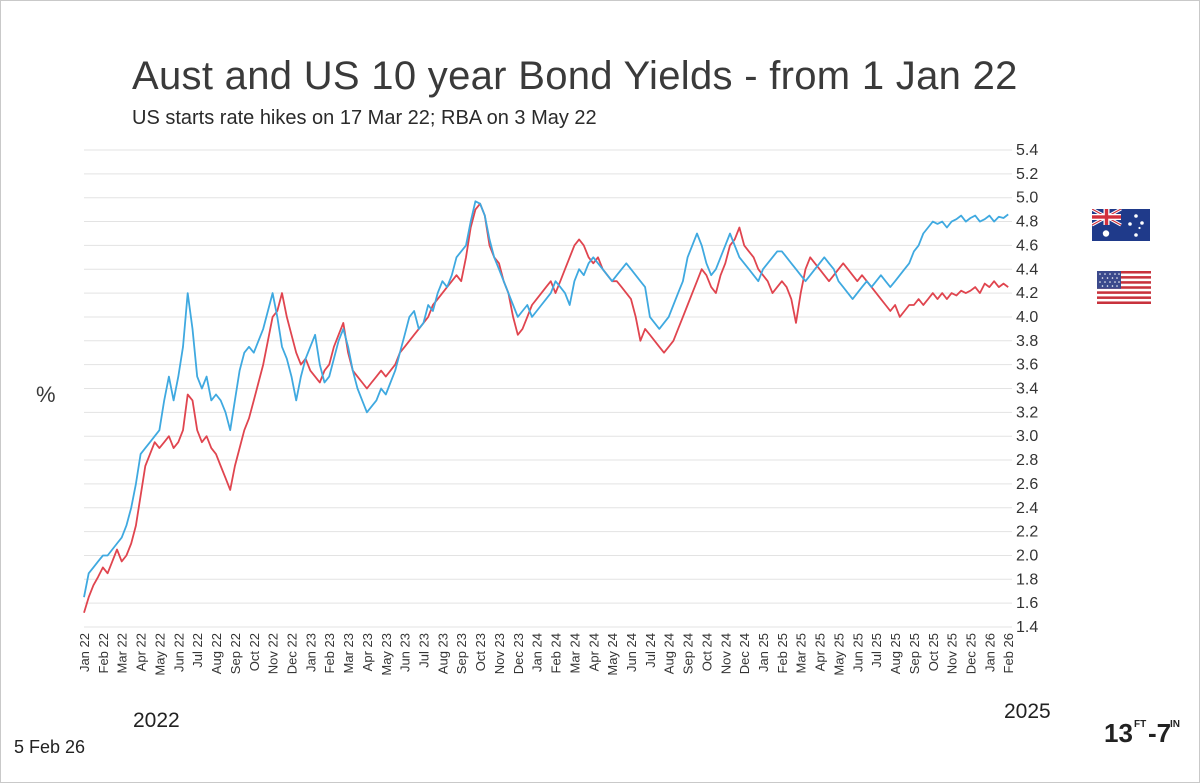  What do you see at coordinates (669, 653) in the screenshot?
I see `x-tick-label: Aug 24` at bounding box center [669, 653].